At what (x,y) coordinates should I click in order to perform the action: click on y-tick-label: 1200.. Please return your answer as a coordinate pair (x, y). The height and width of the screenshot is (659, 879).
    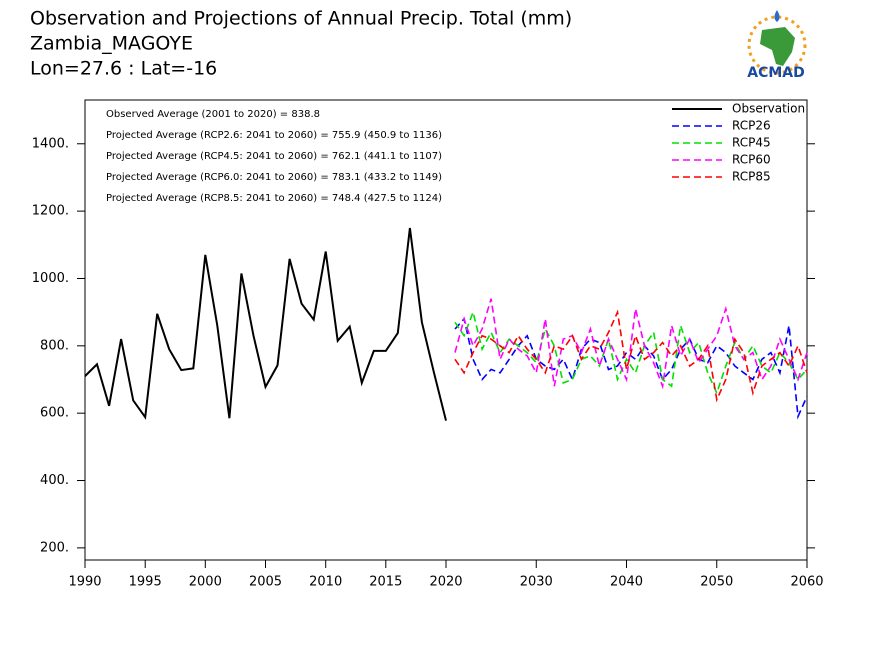
    Looking at the image, I should click on (50, 211).